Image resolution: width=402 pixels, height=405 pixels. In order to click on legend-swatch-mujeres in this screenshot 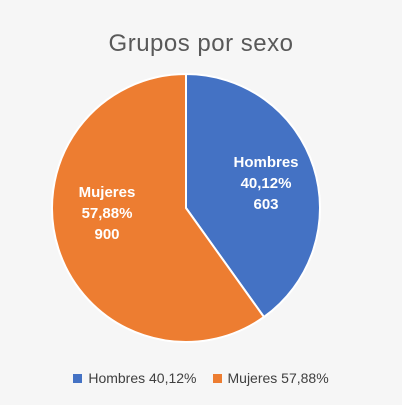, I will do `click(217, 378)`.